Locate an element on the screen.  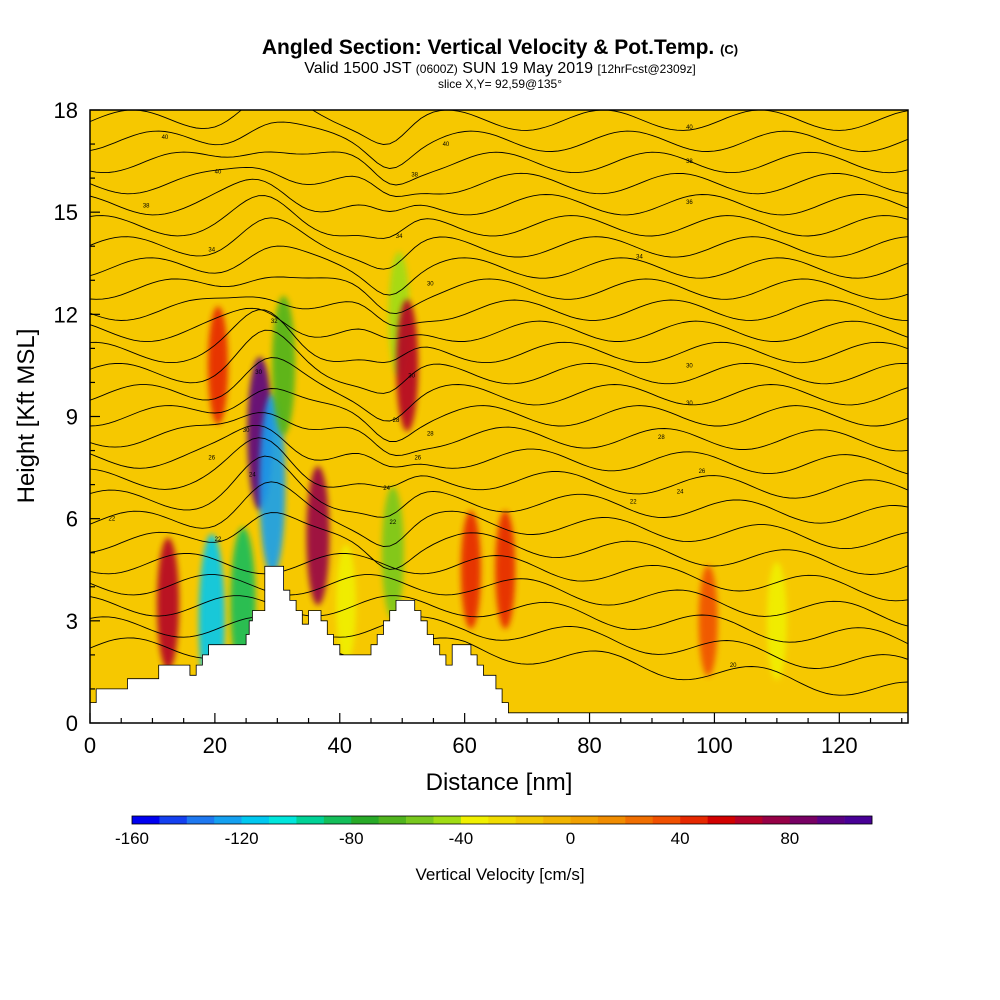
colorbar-tick-label: 0 is located at coordinates (570, 838).